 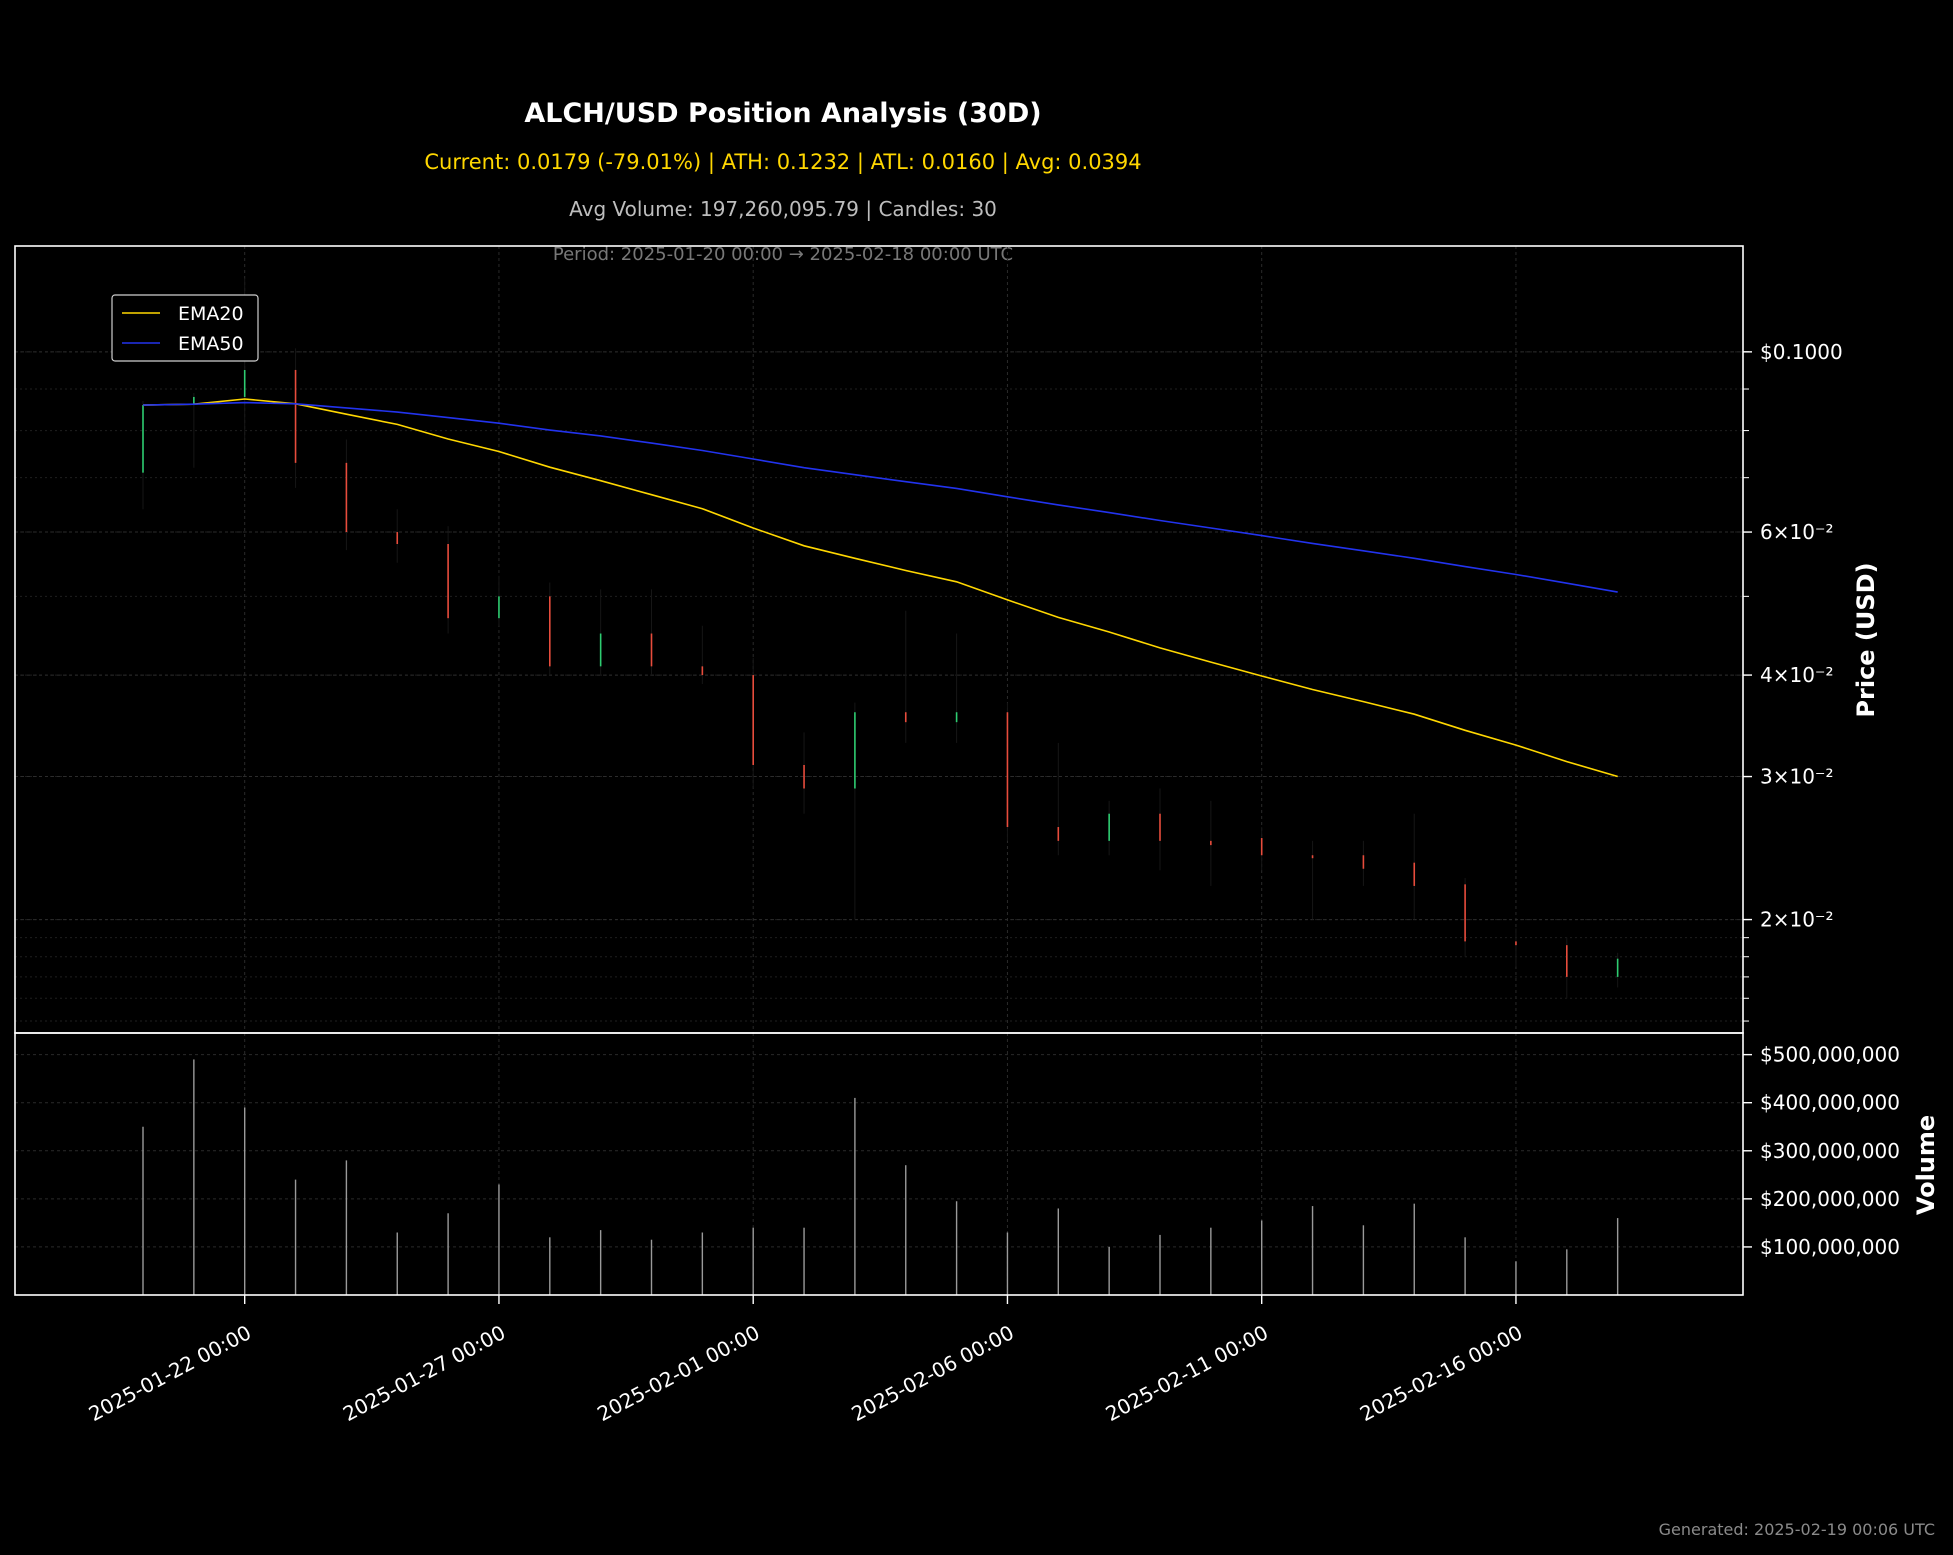 I want to click on price-tick-label: $0.1000, so click(x=1801, y=352).